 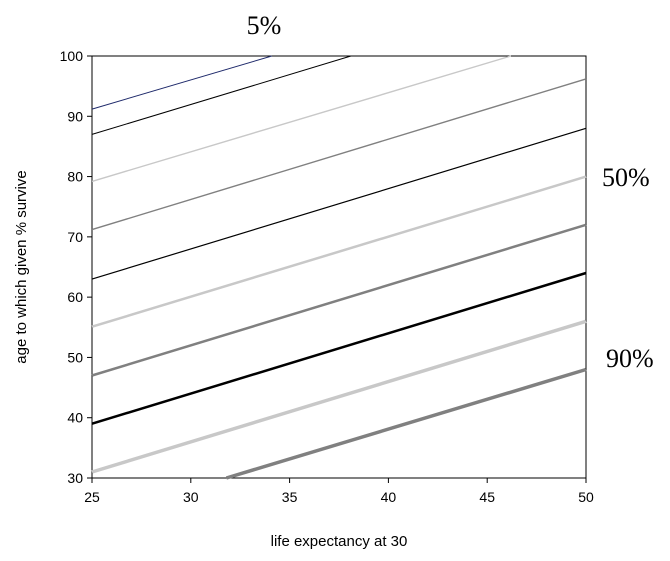 What do you see at coordinates (626, 177) in the screenshot?
I see `annotation-label: 50%` at bounding box center [626, 177].